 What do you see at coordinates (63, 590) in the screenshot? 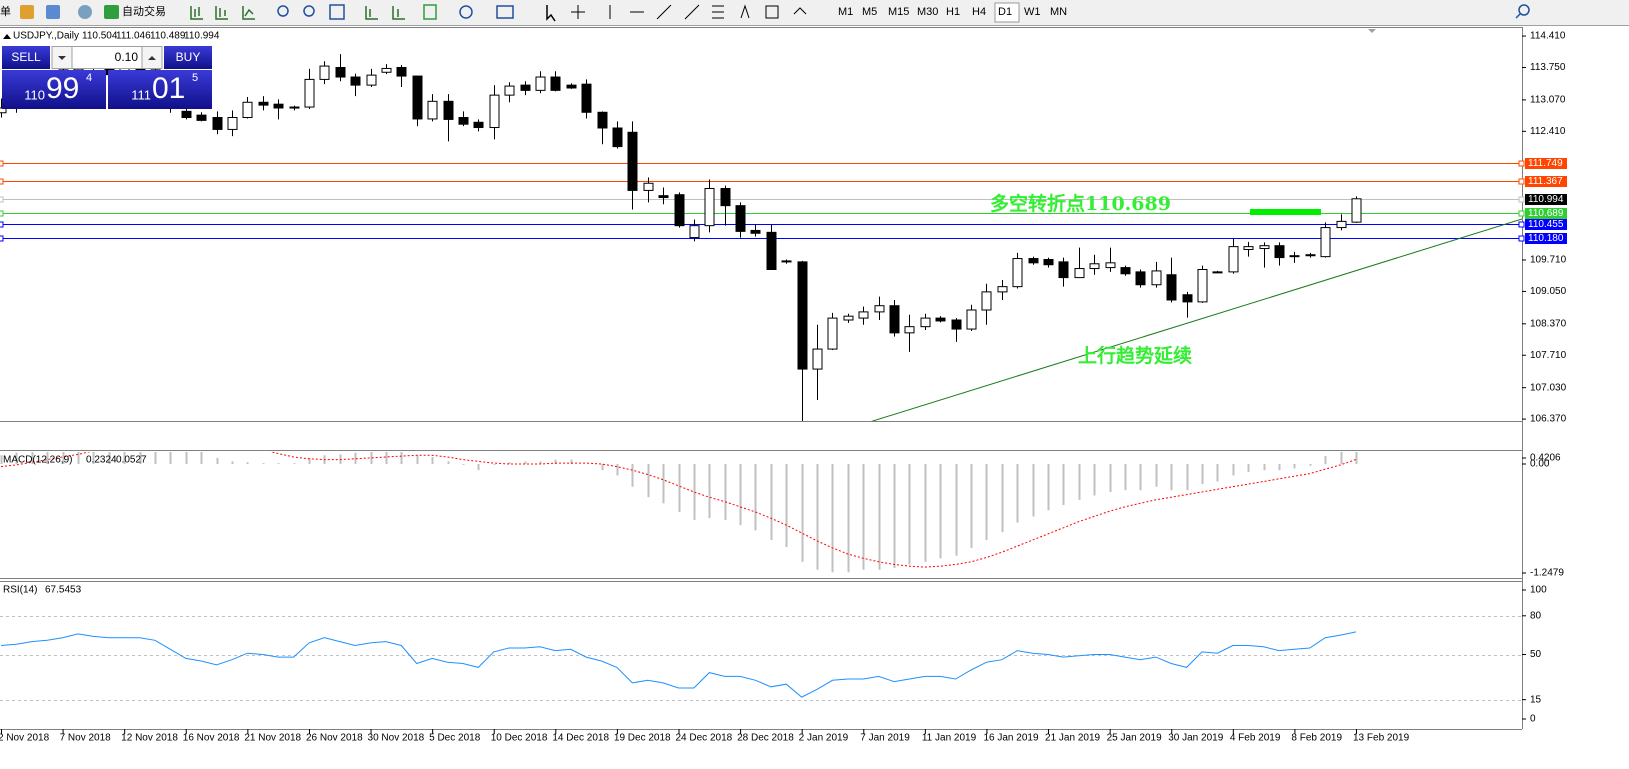
I see `indicator-value: 67.5453` at bounding box center [63, 590].